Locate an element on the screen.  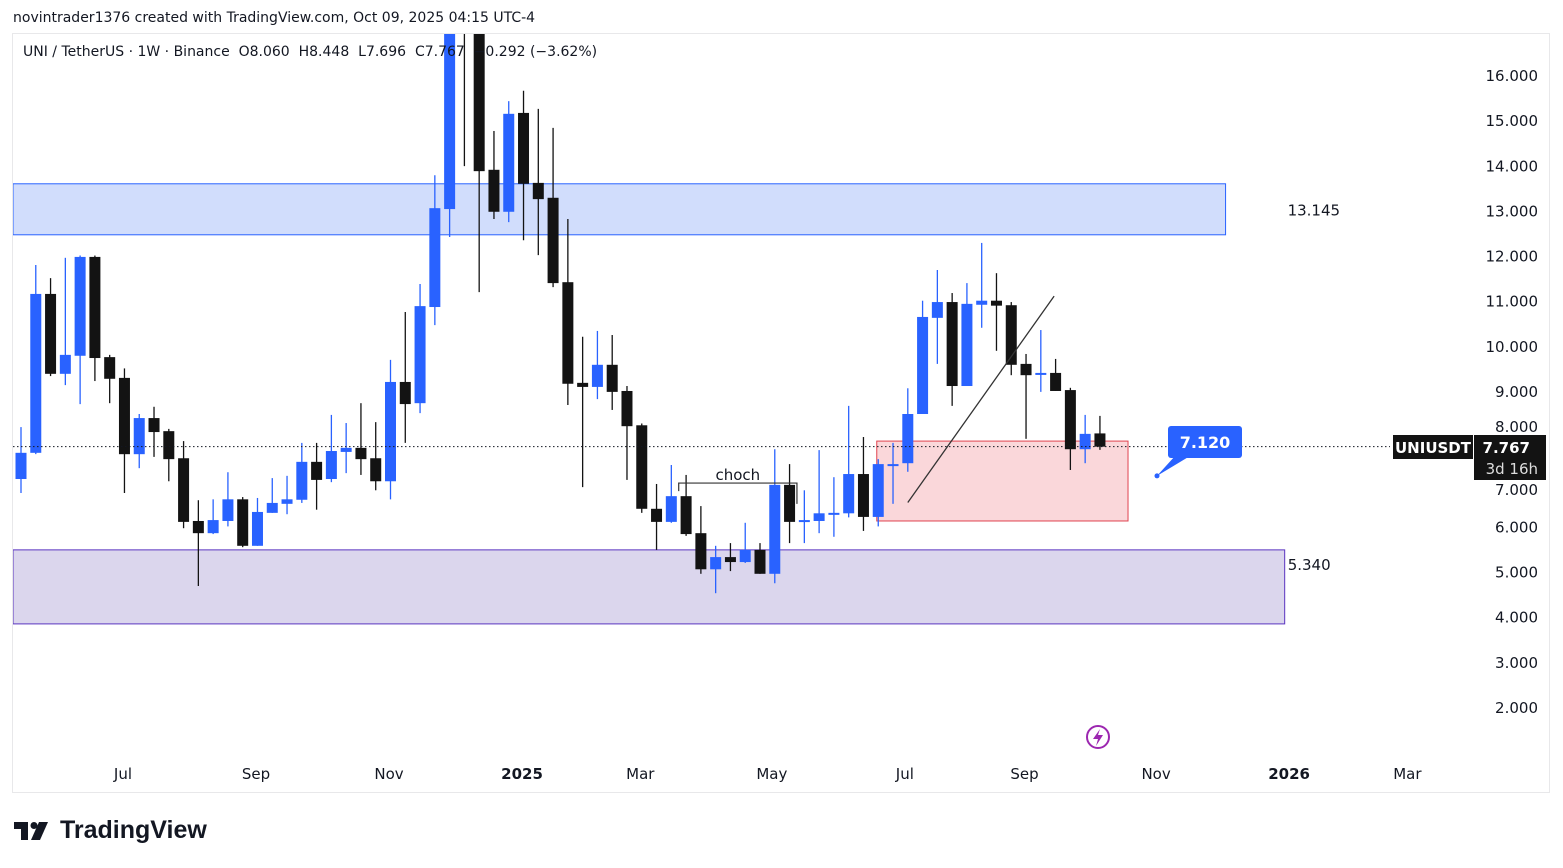
y-tick-label: 5.000 is located at coordinates (1516, 573).